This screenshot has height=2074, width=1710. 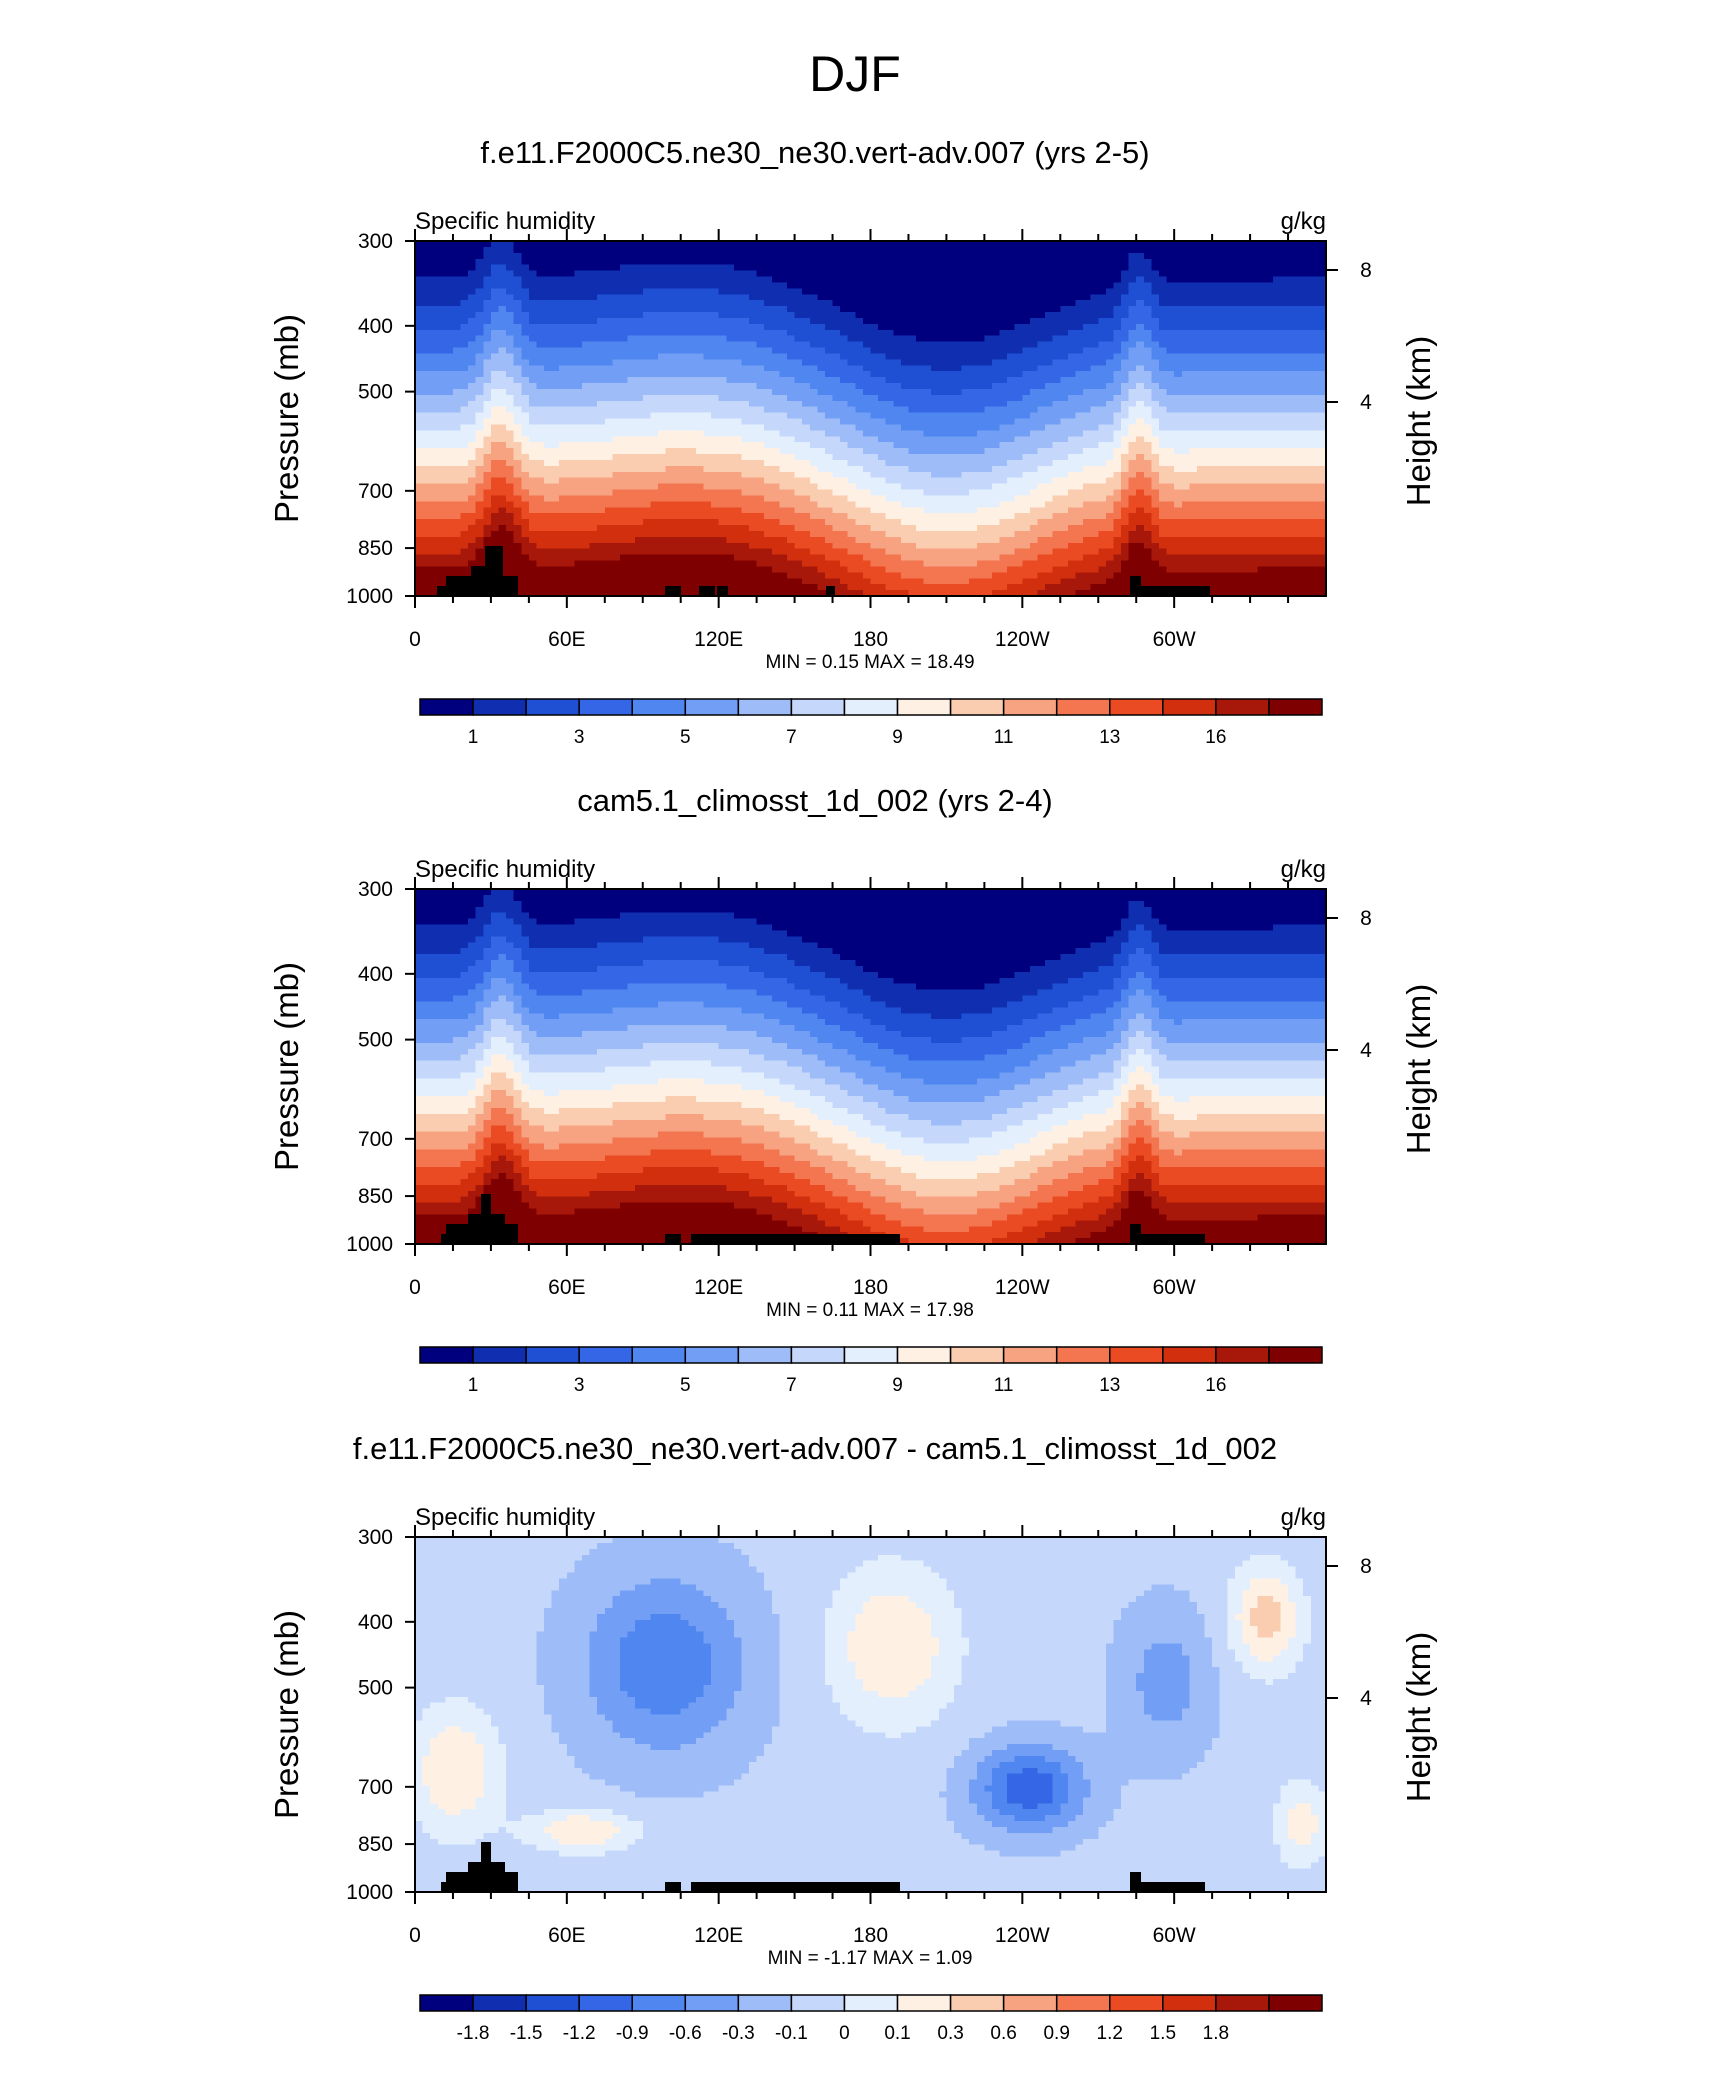 What do you see at coordinates (871, 1715) in the screenshot?
I see `contour-field` at bounding box center [871, 1715].